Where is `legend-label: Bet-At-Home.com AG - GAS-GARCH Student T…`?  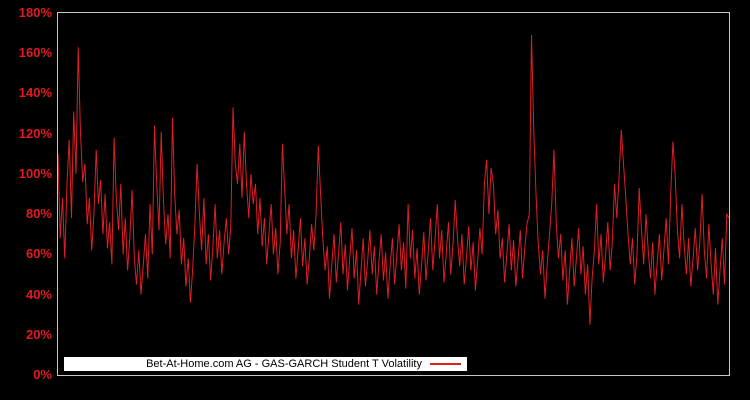 legend-label: Bet-At-Home.com AG - GAS-GARCH Student T… is located at coordinates (284, 364).